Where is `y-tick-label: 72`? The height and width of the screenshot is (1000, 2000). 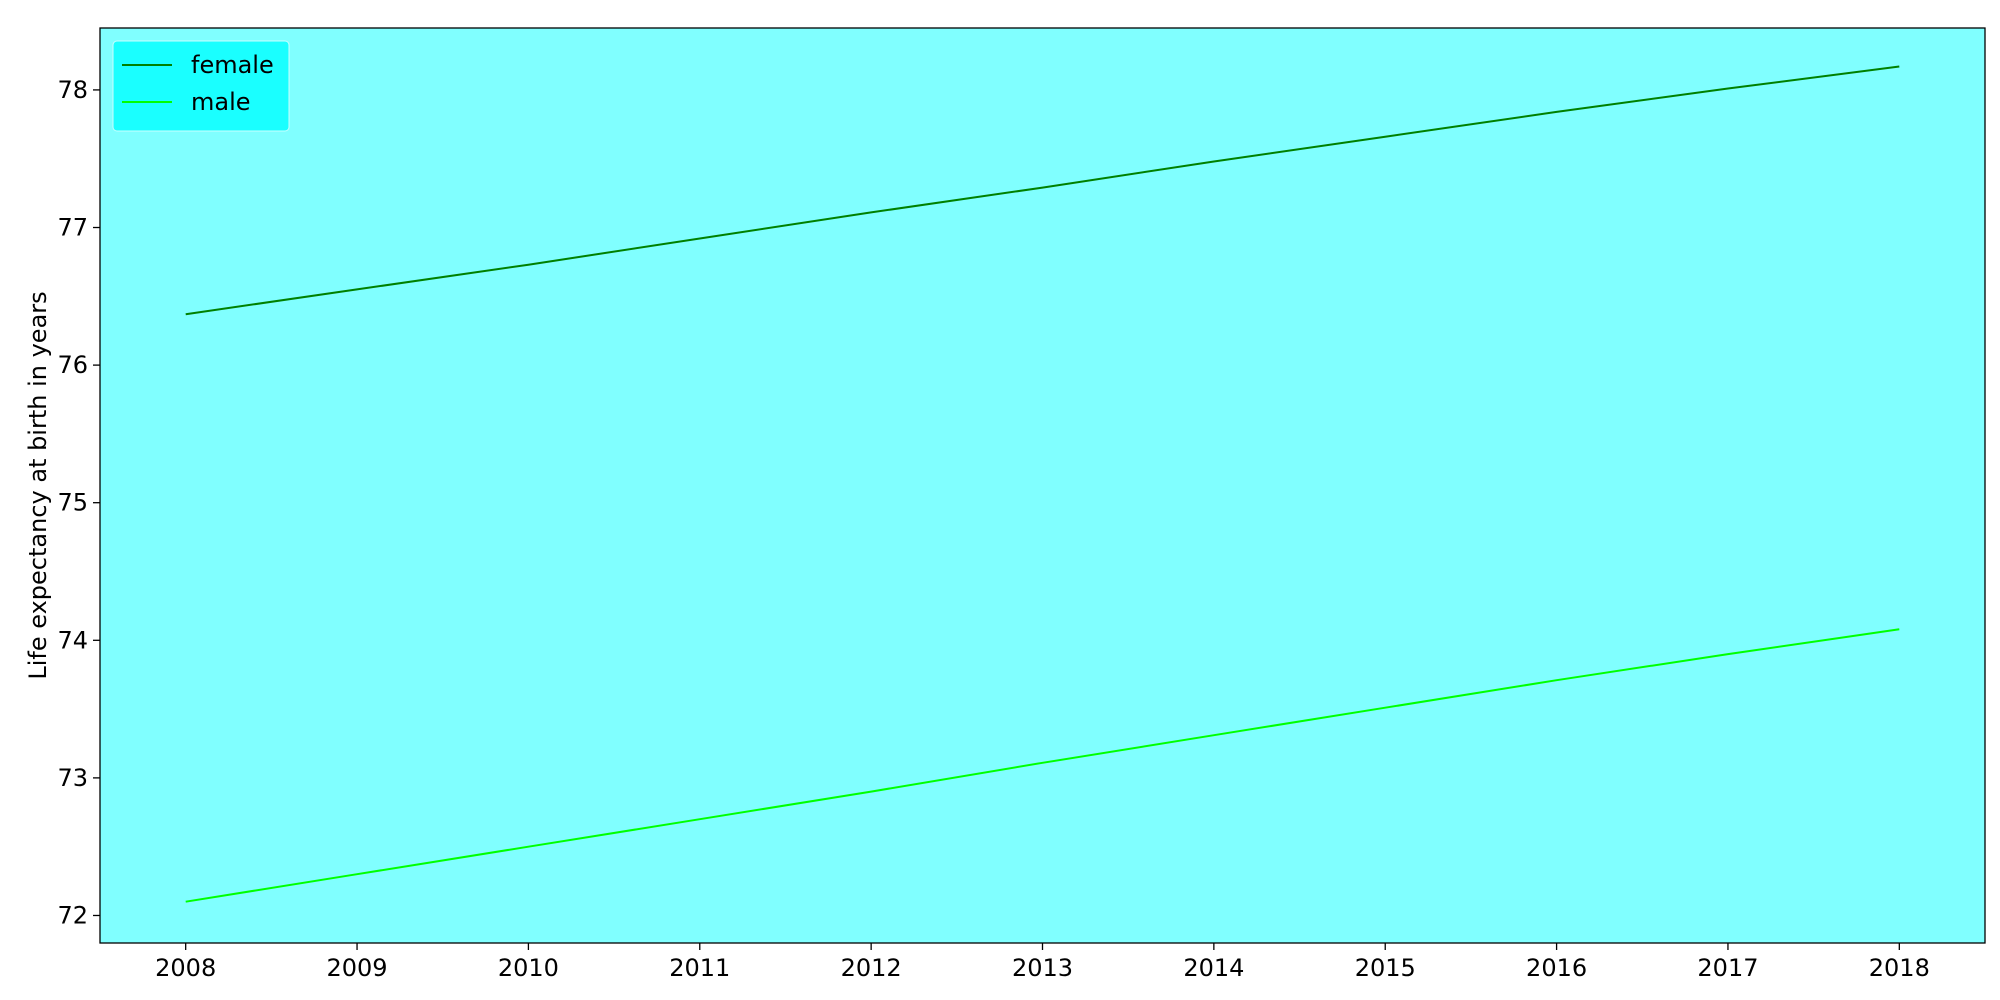 y-tick-label: 72 is located at coordinates (72, 915).